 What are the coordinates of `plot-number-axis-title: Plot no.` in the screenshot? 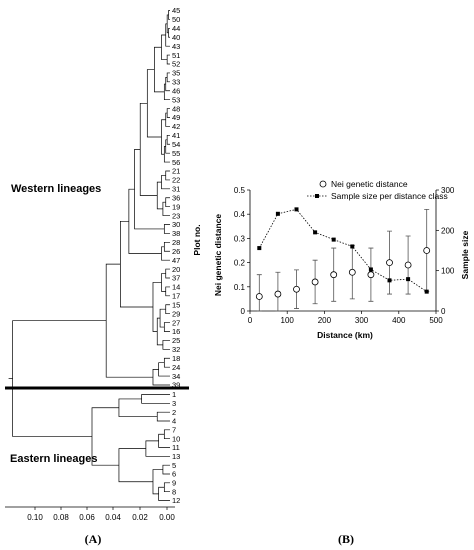 It's located at (197, 239).